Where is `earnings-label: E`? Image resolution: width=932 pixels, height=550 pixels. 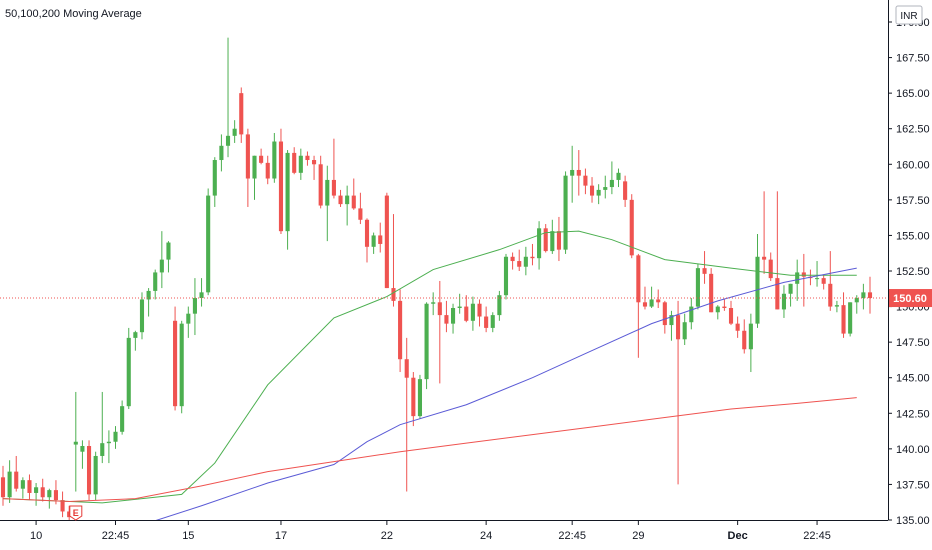
earnings-label: E is located at coordinates (76, 513).